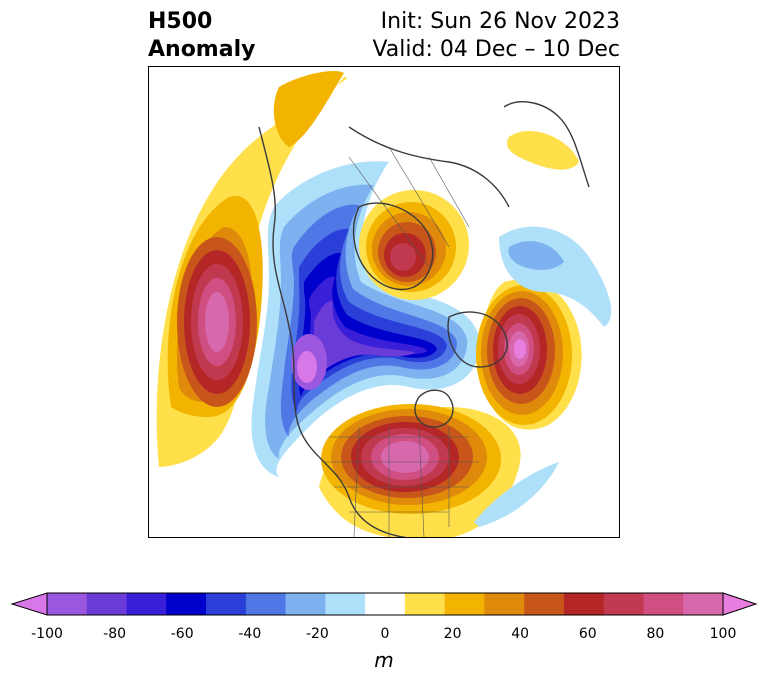 This screenshot has width=768, height=684. What do you see at coordinates (587, 634) in the screenshot?
I see `colorbar-tick-label: 60` at bounding box center [587, 634].